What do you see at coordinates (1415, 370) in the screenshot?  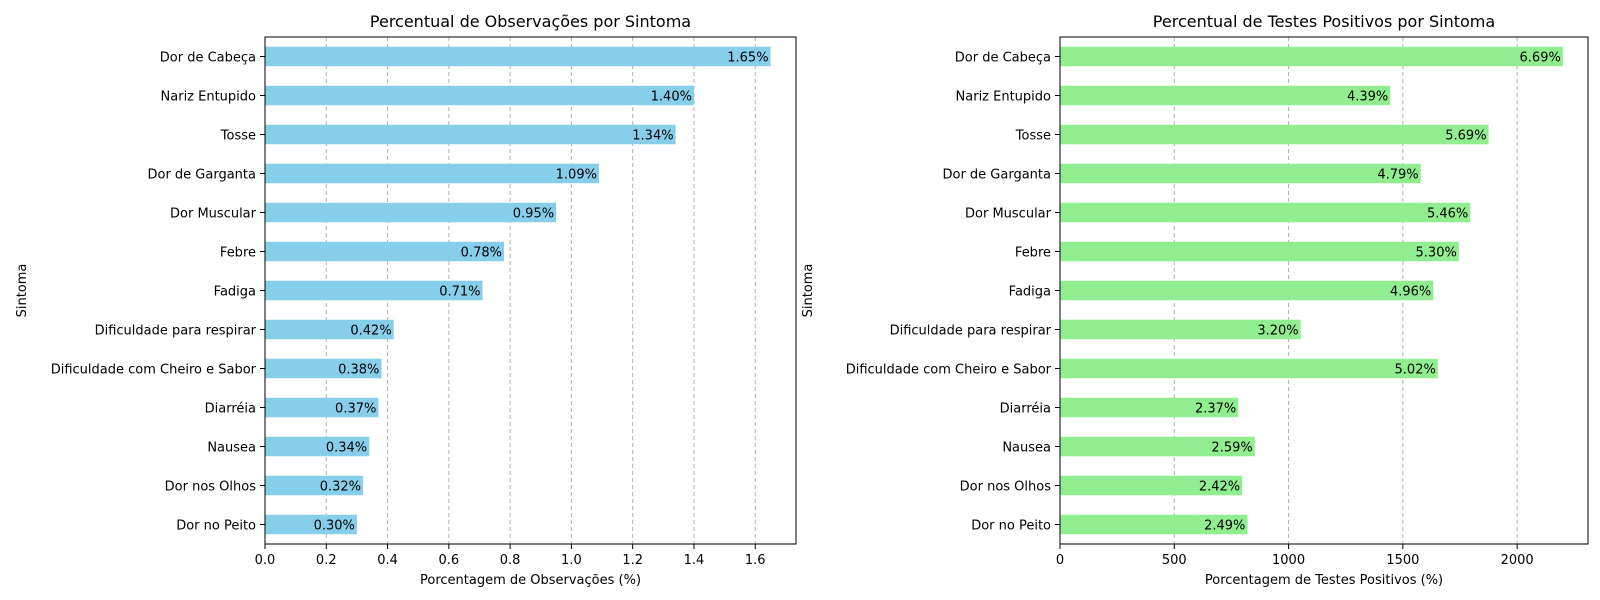 I see `data-label: 5.02%` at bounding box center [1415, 370].